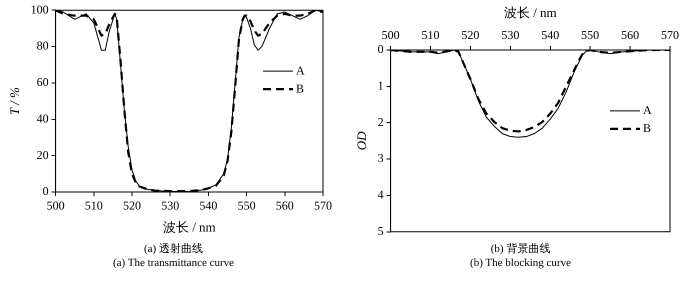 This screenshot has width=694, height=286. I want to click on y-tick-label: 80, so click(42, 45).